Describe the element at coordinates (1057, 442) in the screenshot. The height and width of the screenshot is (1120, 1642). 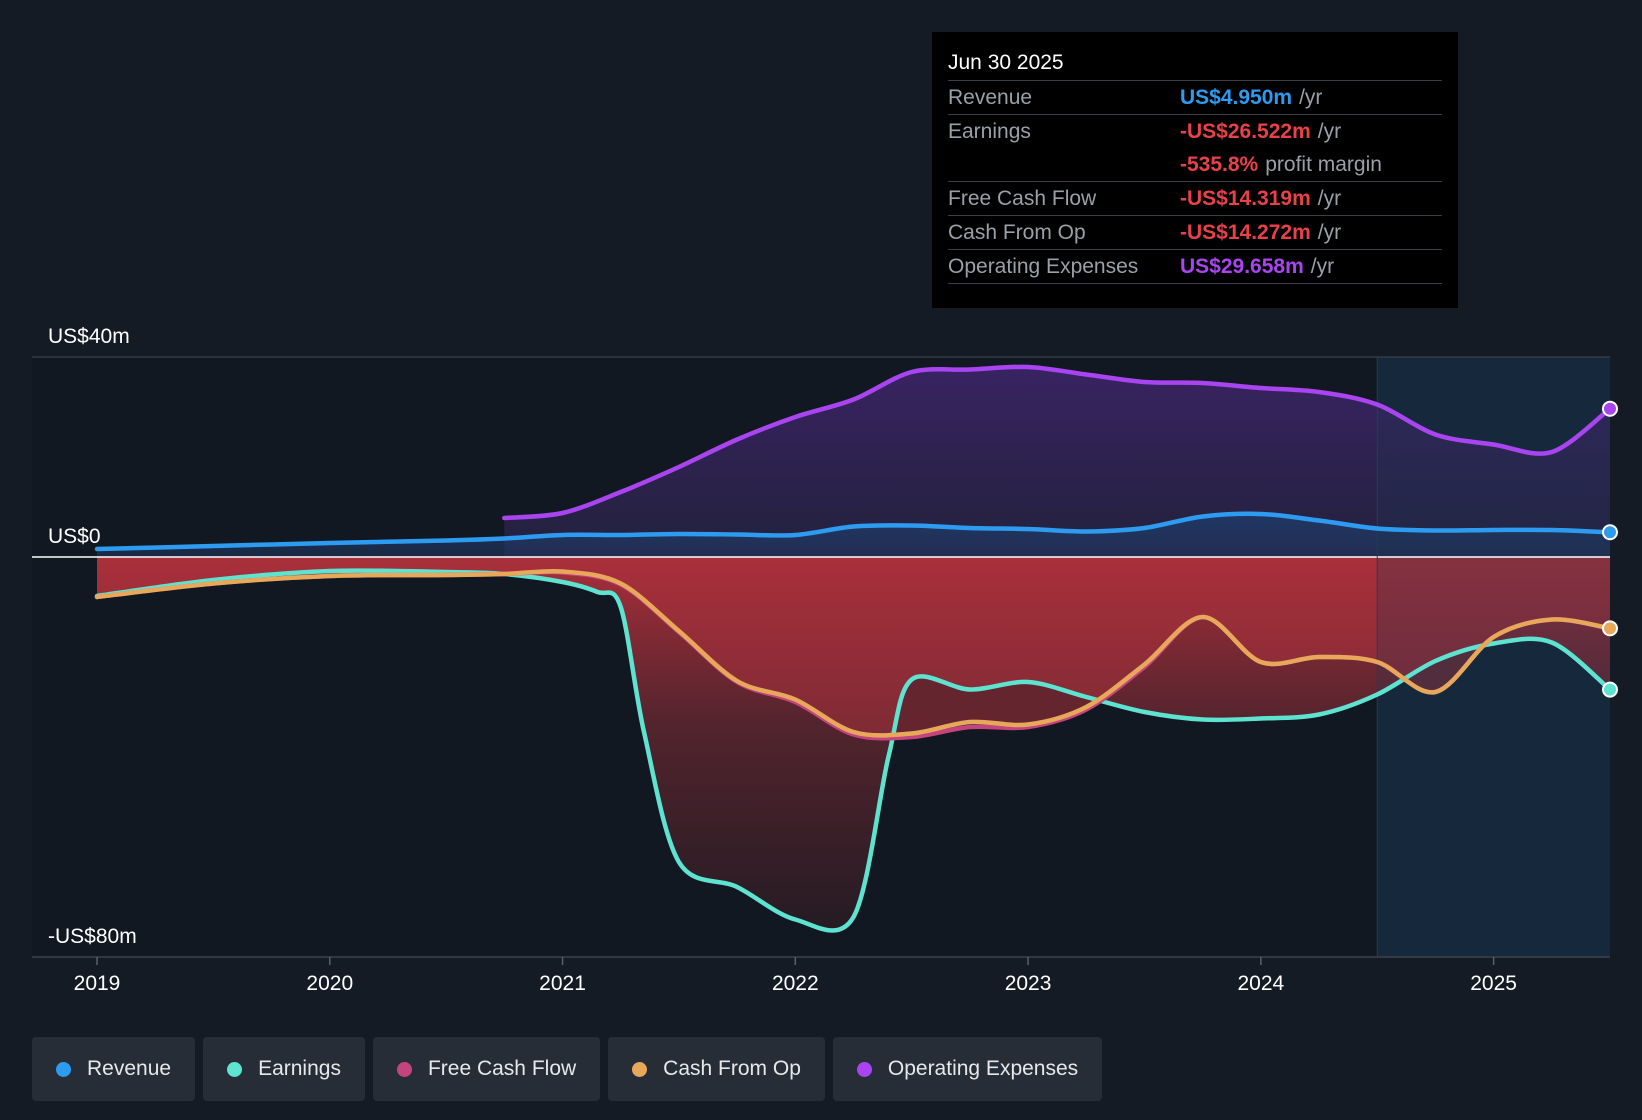
I see `opex-line` at that location.